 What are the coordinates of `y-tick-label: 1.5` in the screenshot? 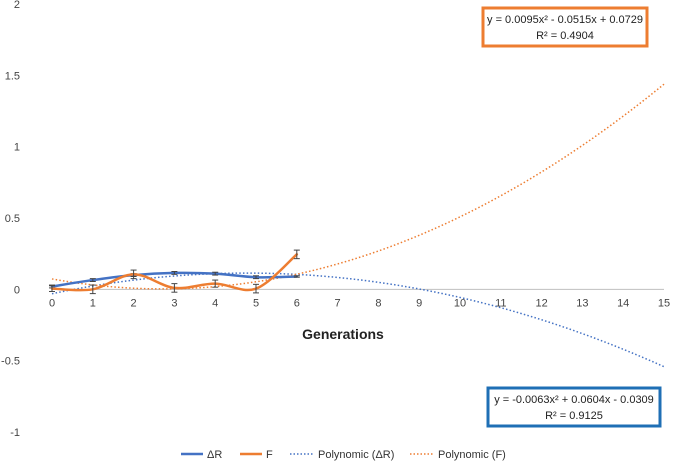 It's located at (12, 76).